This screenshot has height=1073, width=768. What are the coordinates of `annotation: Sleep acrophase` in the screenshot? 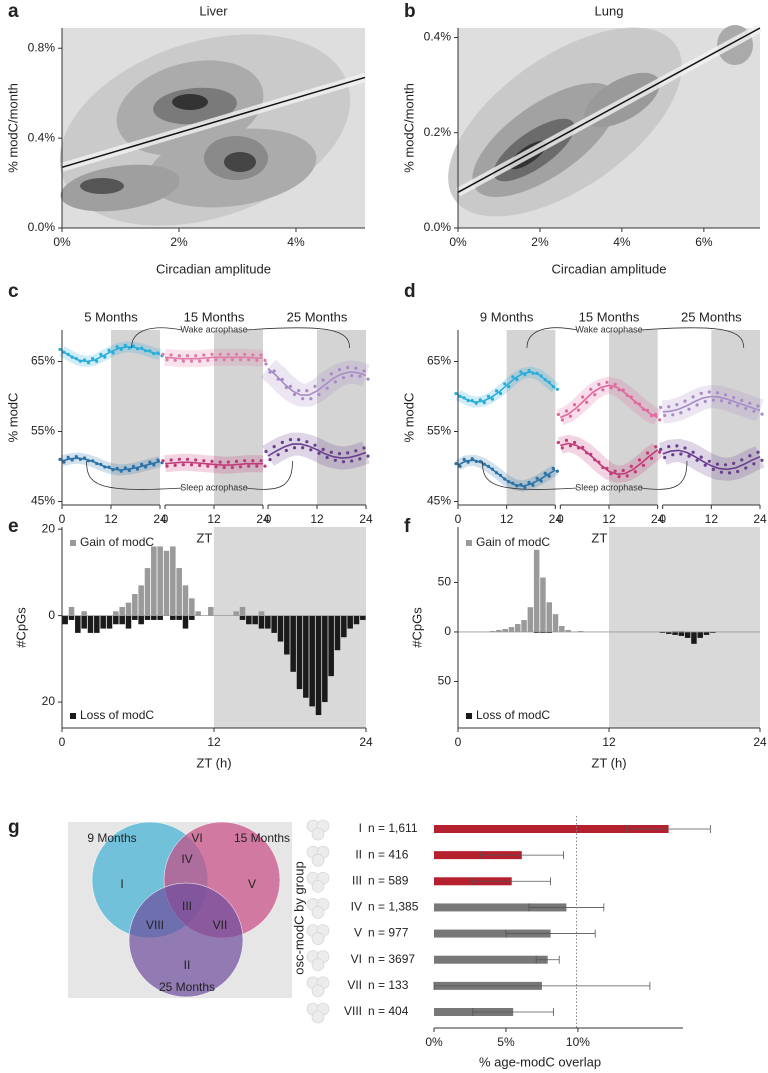 It's located at (214, 487).